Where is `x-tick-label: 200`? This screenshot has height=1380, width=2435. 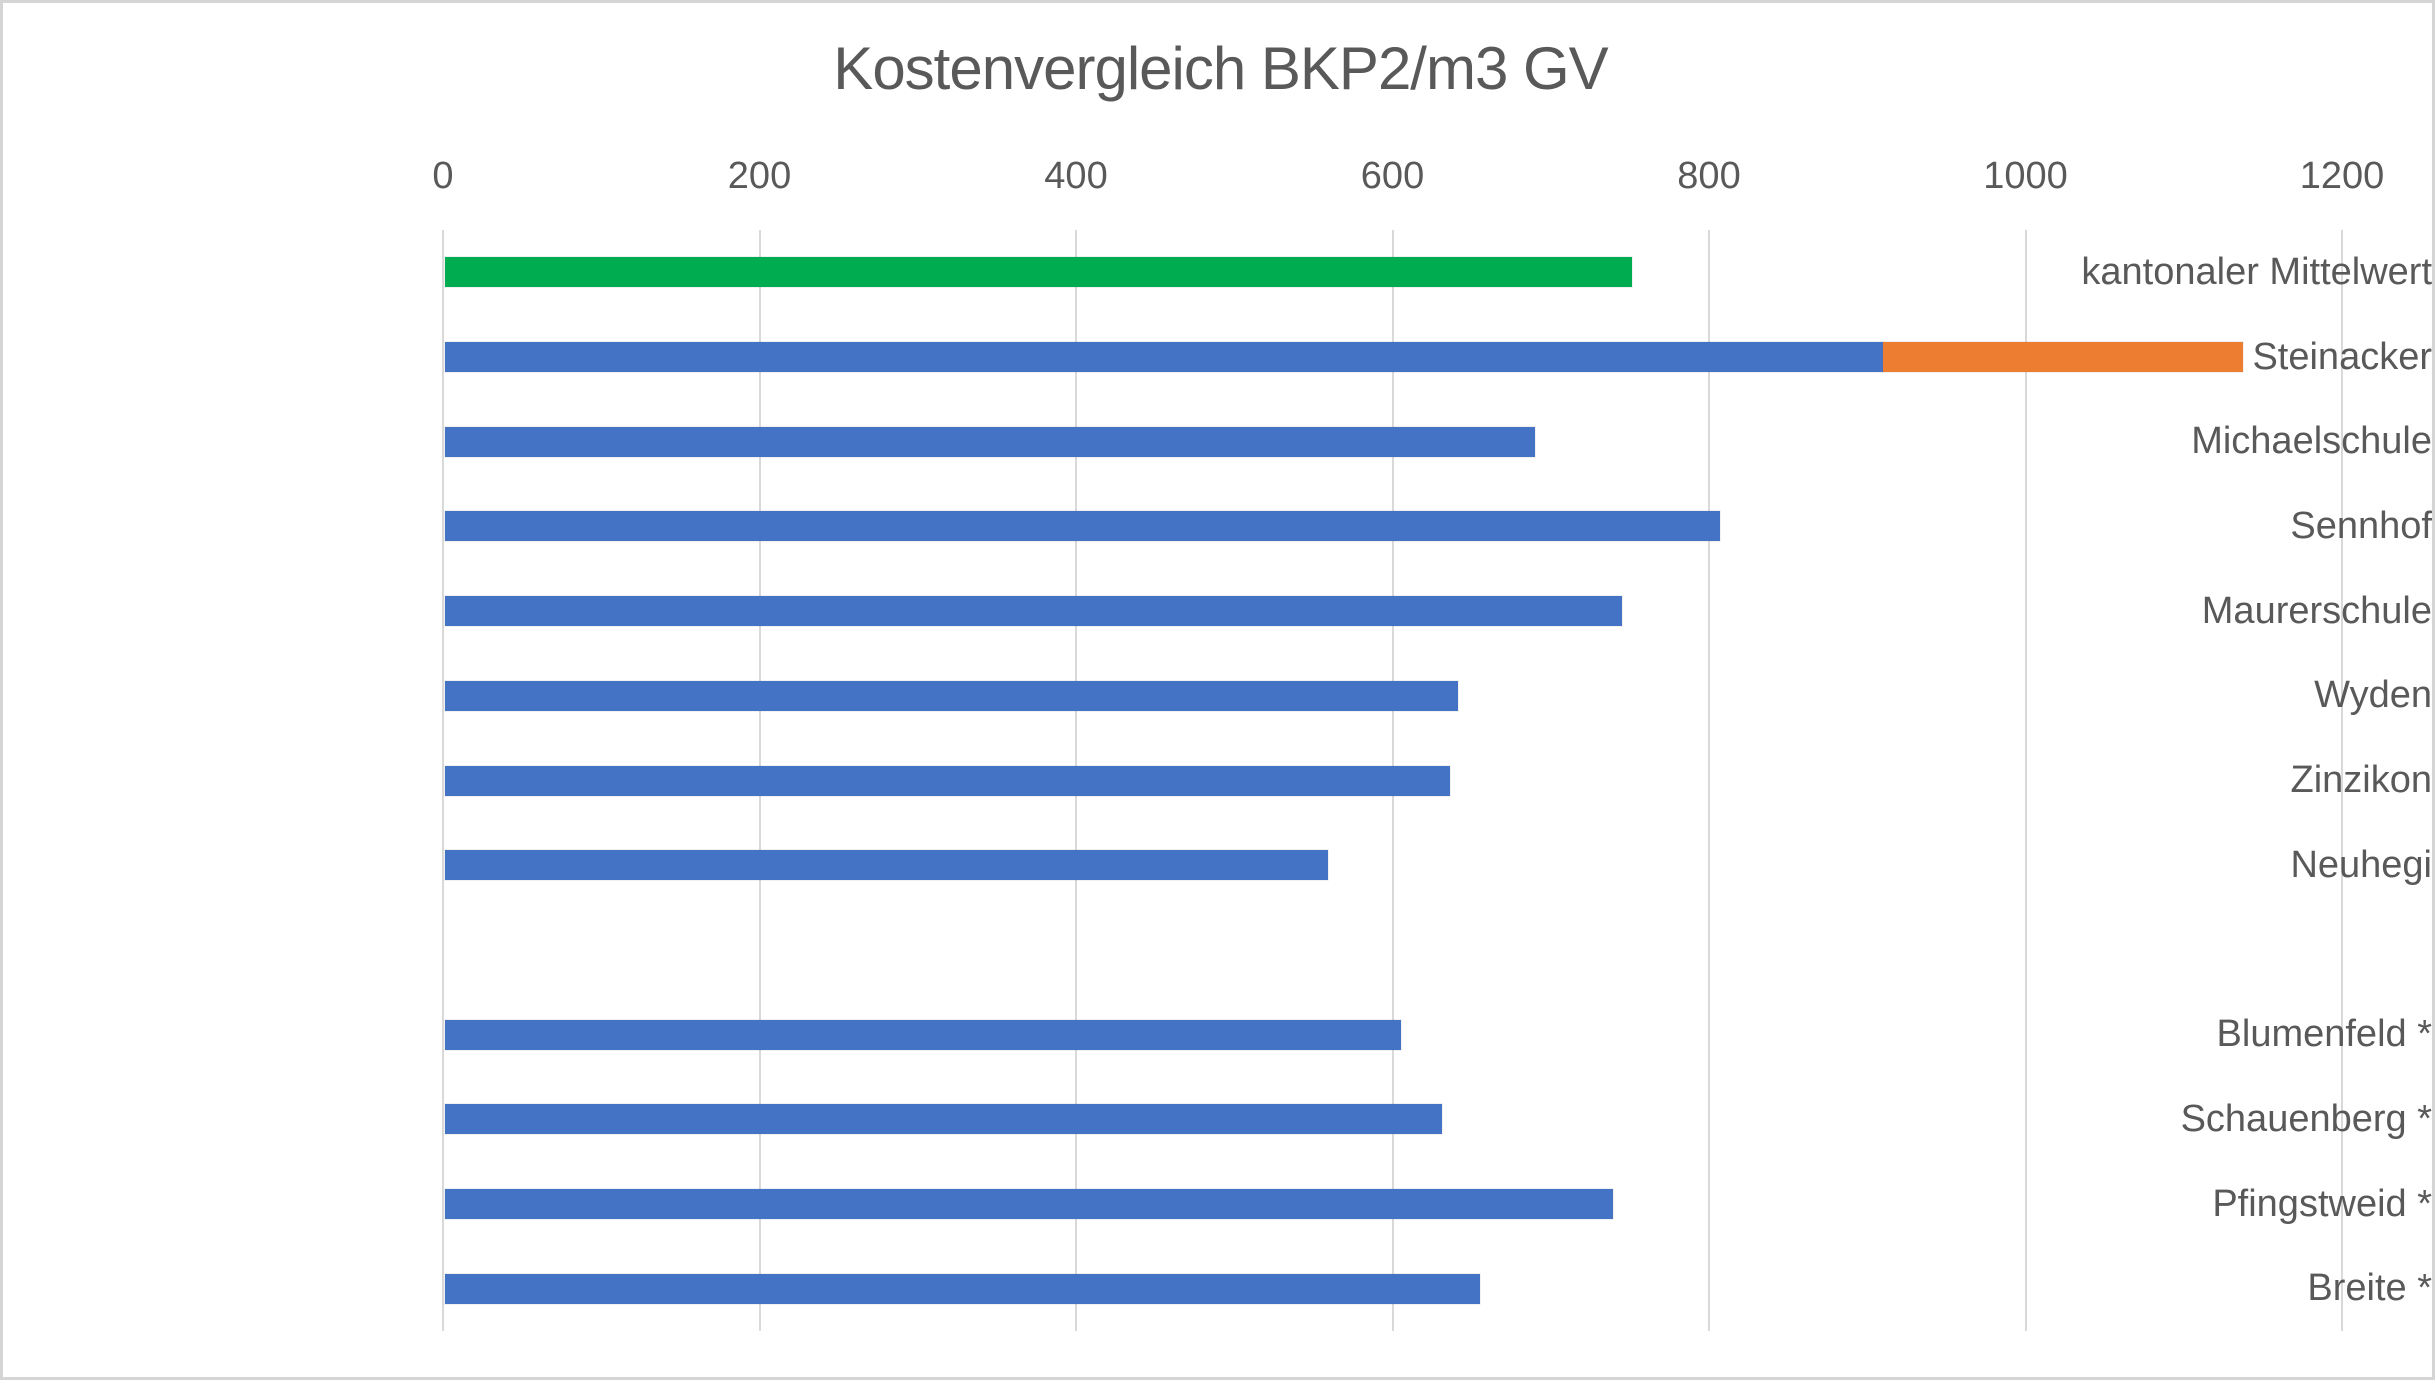 x-tick-label: 200 is located at coordinates (759, 176).